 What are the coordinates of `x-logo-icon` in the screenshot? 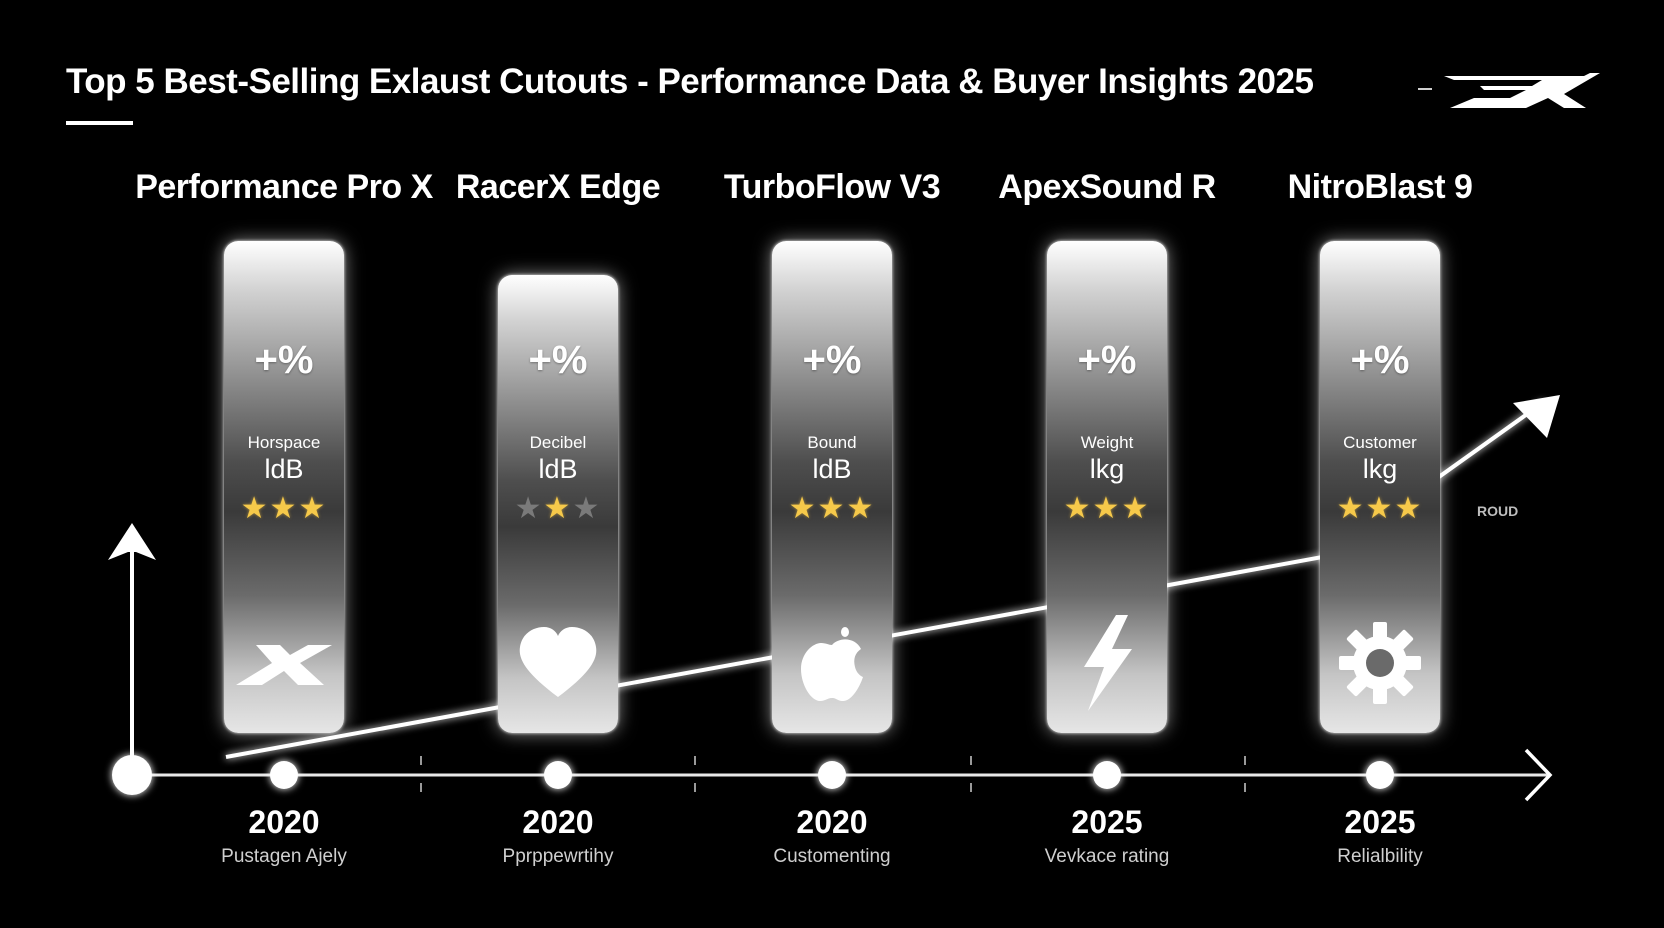 It's located at (284, 665).